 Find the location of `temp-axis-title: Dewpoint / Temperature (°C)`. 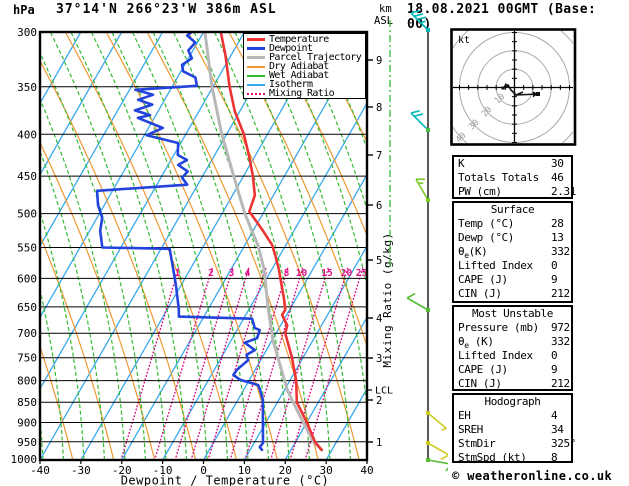

temp-axis-title: Dewpoint / Temperature (°C) is located at coordinates (225, 480).